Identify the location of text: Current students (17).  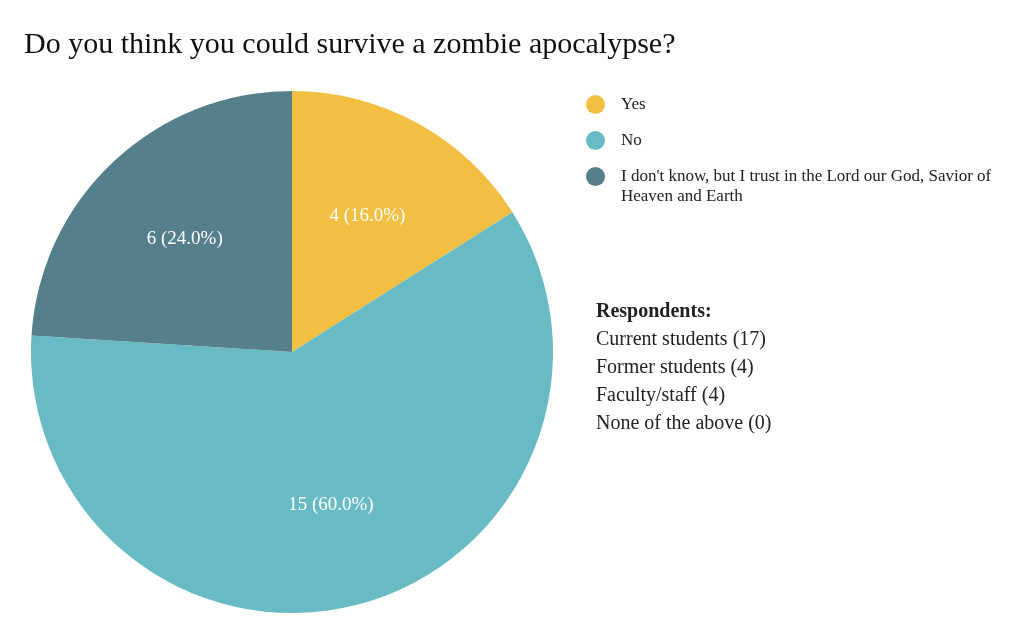
(681, 339).